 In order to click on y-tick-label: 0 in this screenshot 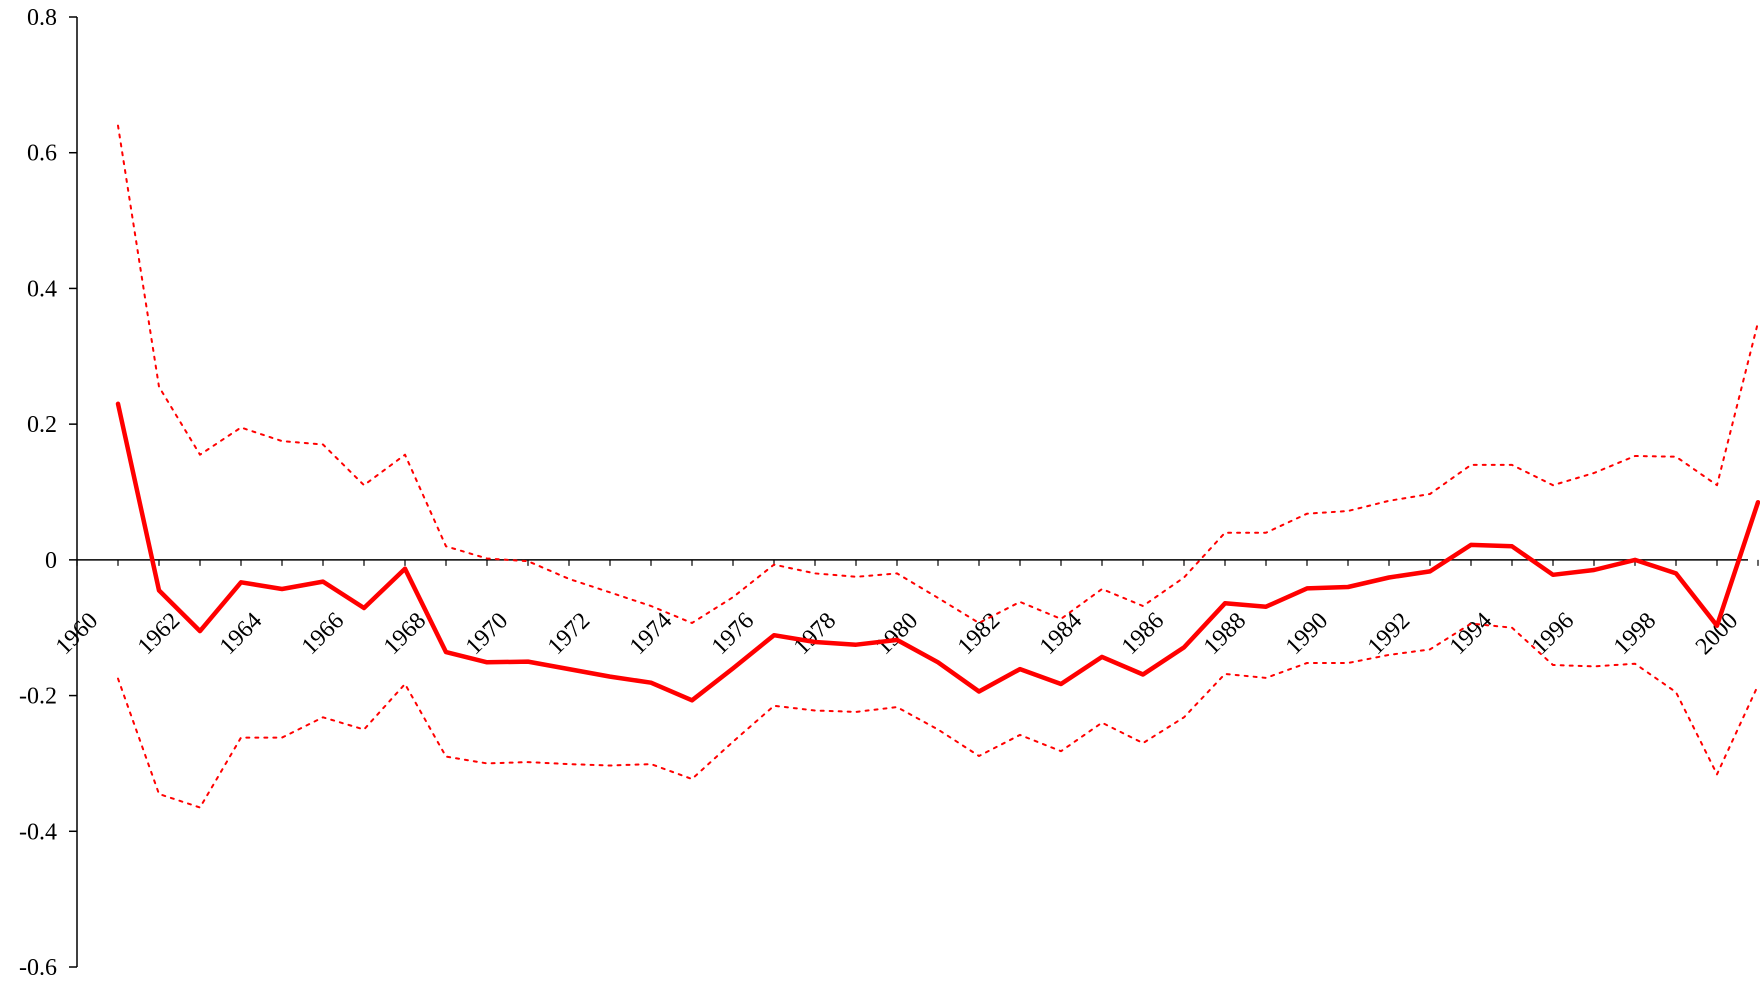, I will do `click(51, 561)`.